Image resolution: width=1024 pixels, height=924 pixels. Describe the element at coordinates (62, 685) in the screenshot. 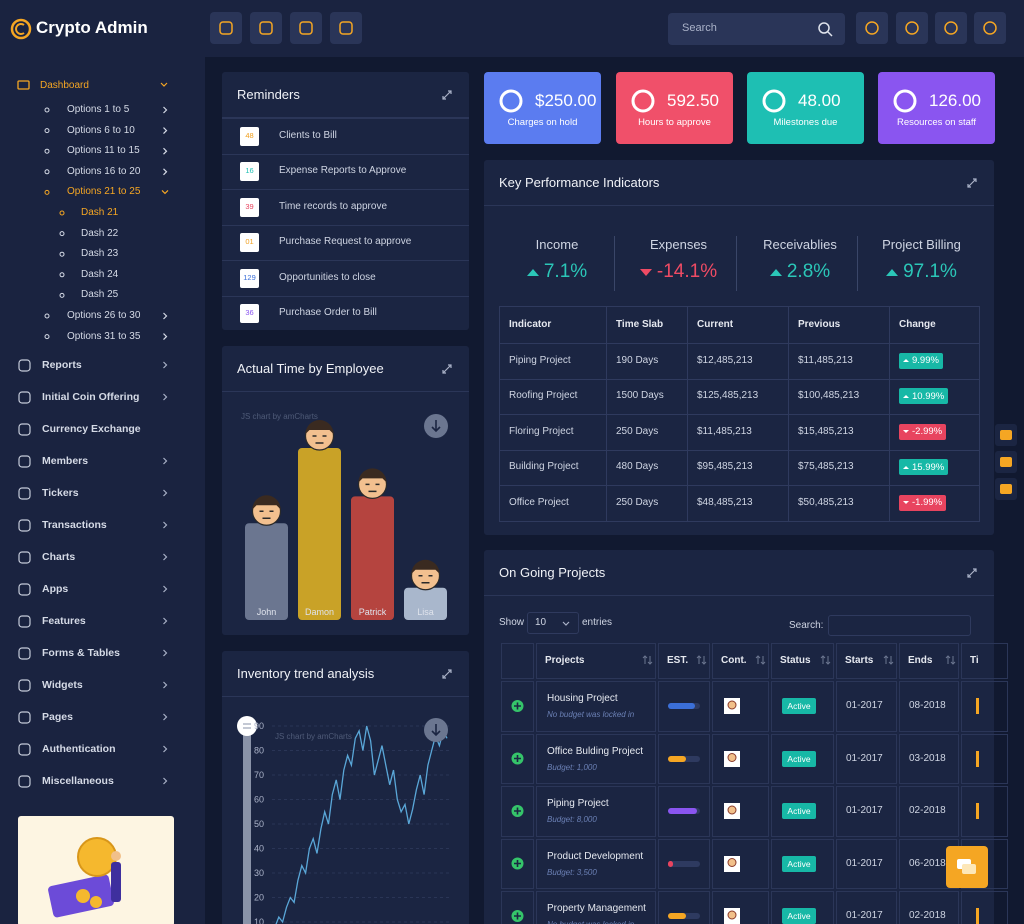

I see `menu-item: Widgets` at that location.